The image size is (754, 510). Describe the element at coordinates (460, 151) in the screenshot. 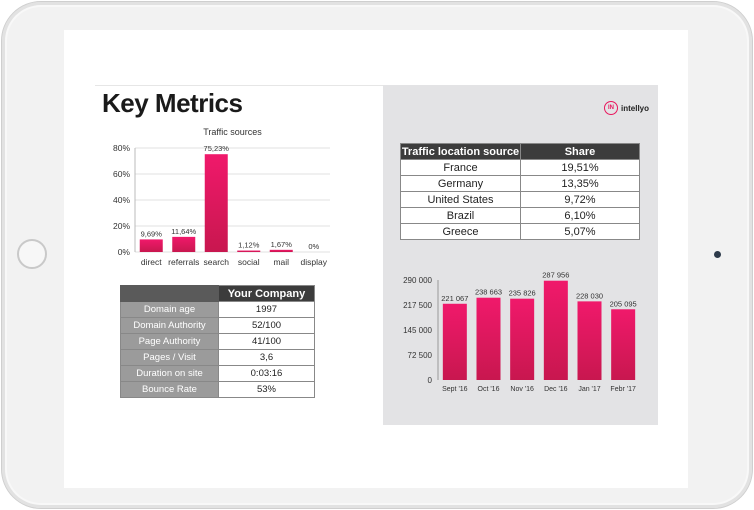

I see `location-header: Traffic location source` at that location.